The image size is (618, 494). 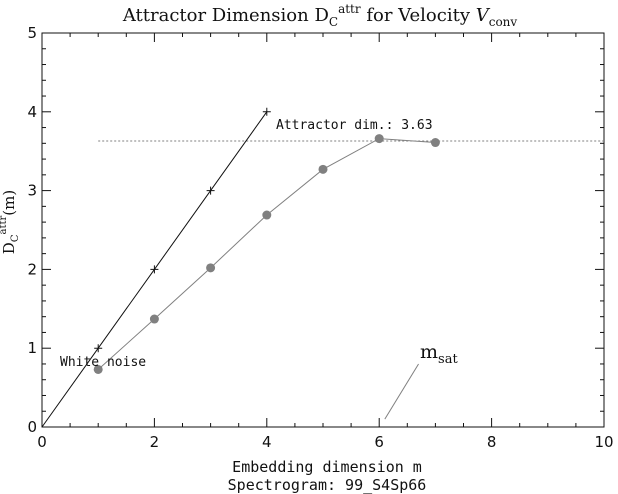 I want to click on ylabel-suffix: (m), so click(x=9, y=203).